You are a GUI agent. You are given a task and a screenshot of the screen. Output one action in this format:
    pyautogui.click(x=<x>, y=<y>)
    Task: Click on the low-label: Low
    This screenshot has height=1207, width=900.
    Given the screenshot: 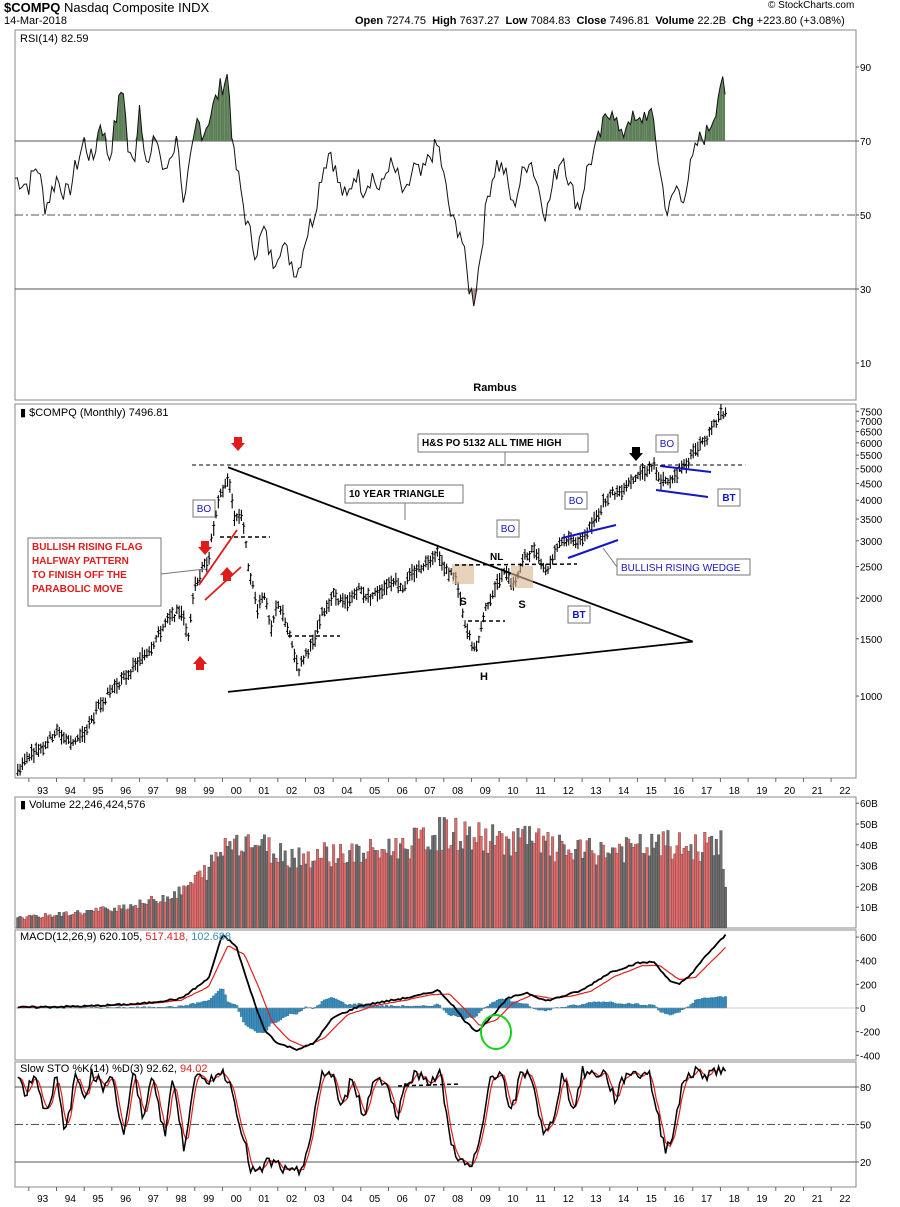 What is the action you would take?
    pyautogui.click(x=516, y=21)
    